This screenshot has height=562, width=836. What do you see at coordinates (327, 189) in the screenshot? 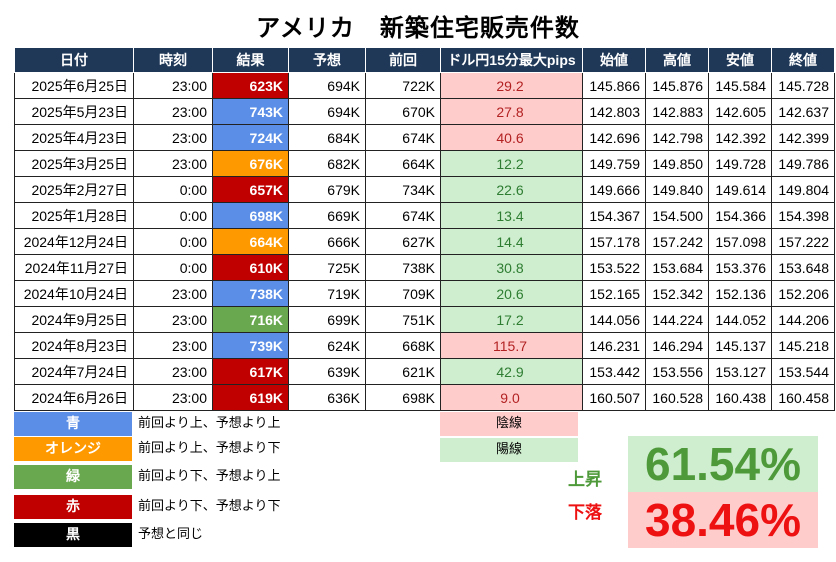
I see `cell-forecast: 679K` at bounding box center [327, 189].